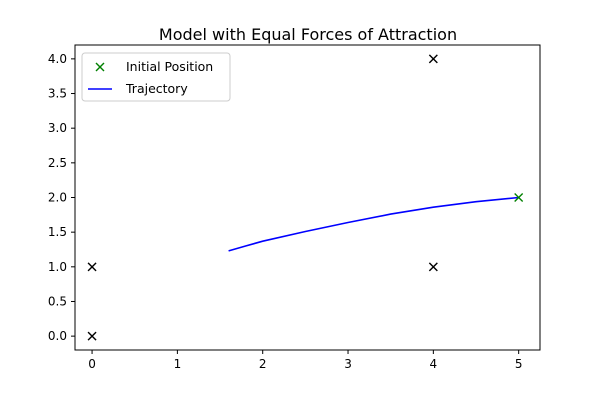 This screenshot has height=400, width=600. I want to click on legend-box, so click(156, 77).